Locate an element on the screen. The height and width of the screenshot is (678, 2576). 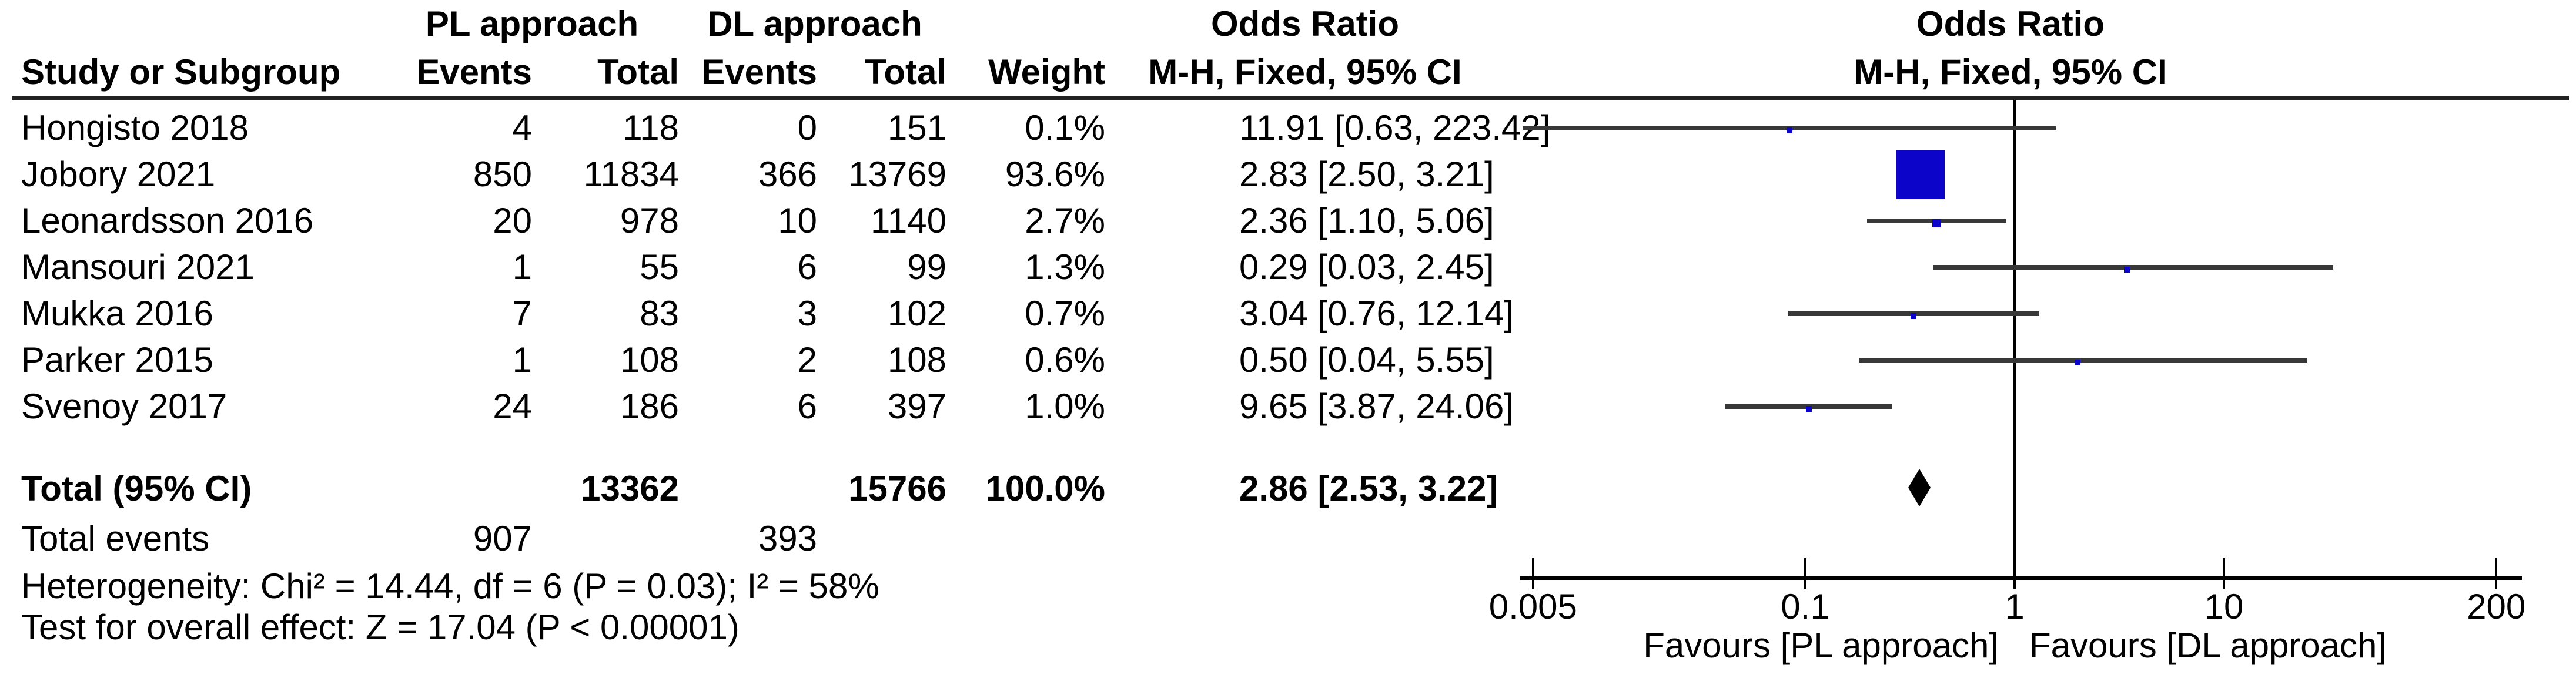
total-events-label: Total events is located at coordinates (115, 538).